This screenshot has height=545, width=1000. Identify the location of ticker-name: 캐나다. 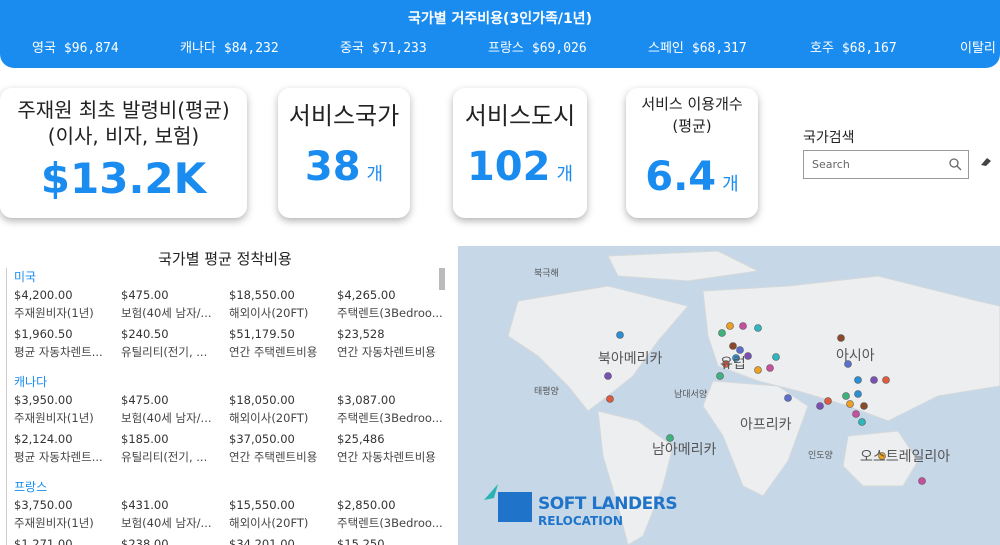
(198, 48).